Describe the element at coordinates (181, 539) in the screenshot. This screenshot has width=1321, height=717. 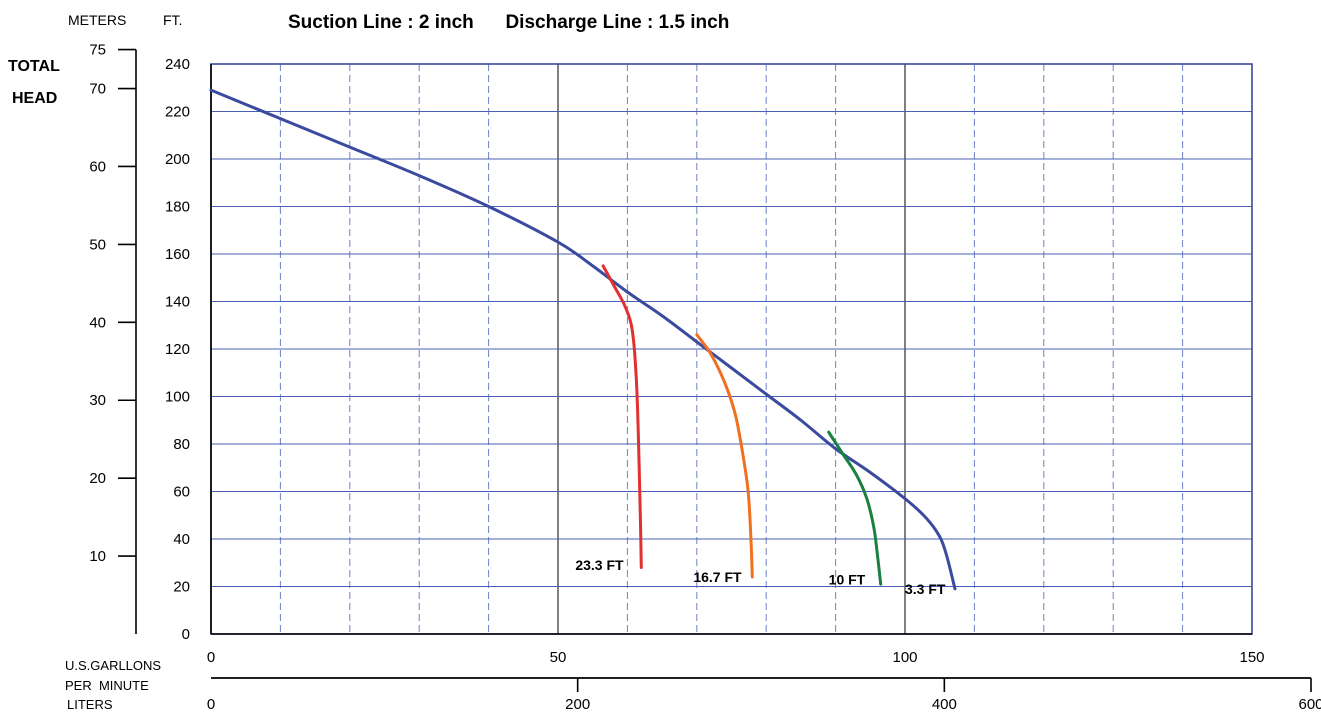
I see `y-tick-label-ft: 40` at that location.